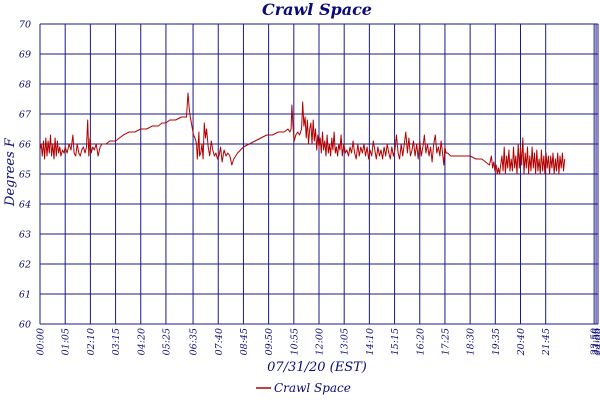  Describe the element at coordinates (25, 145) in the screenshot. I see `y-tick-label: 66` at that location.